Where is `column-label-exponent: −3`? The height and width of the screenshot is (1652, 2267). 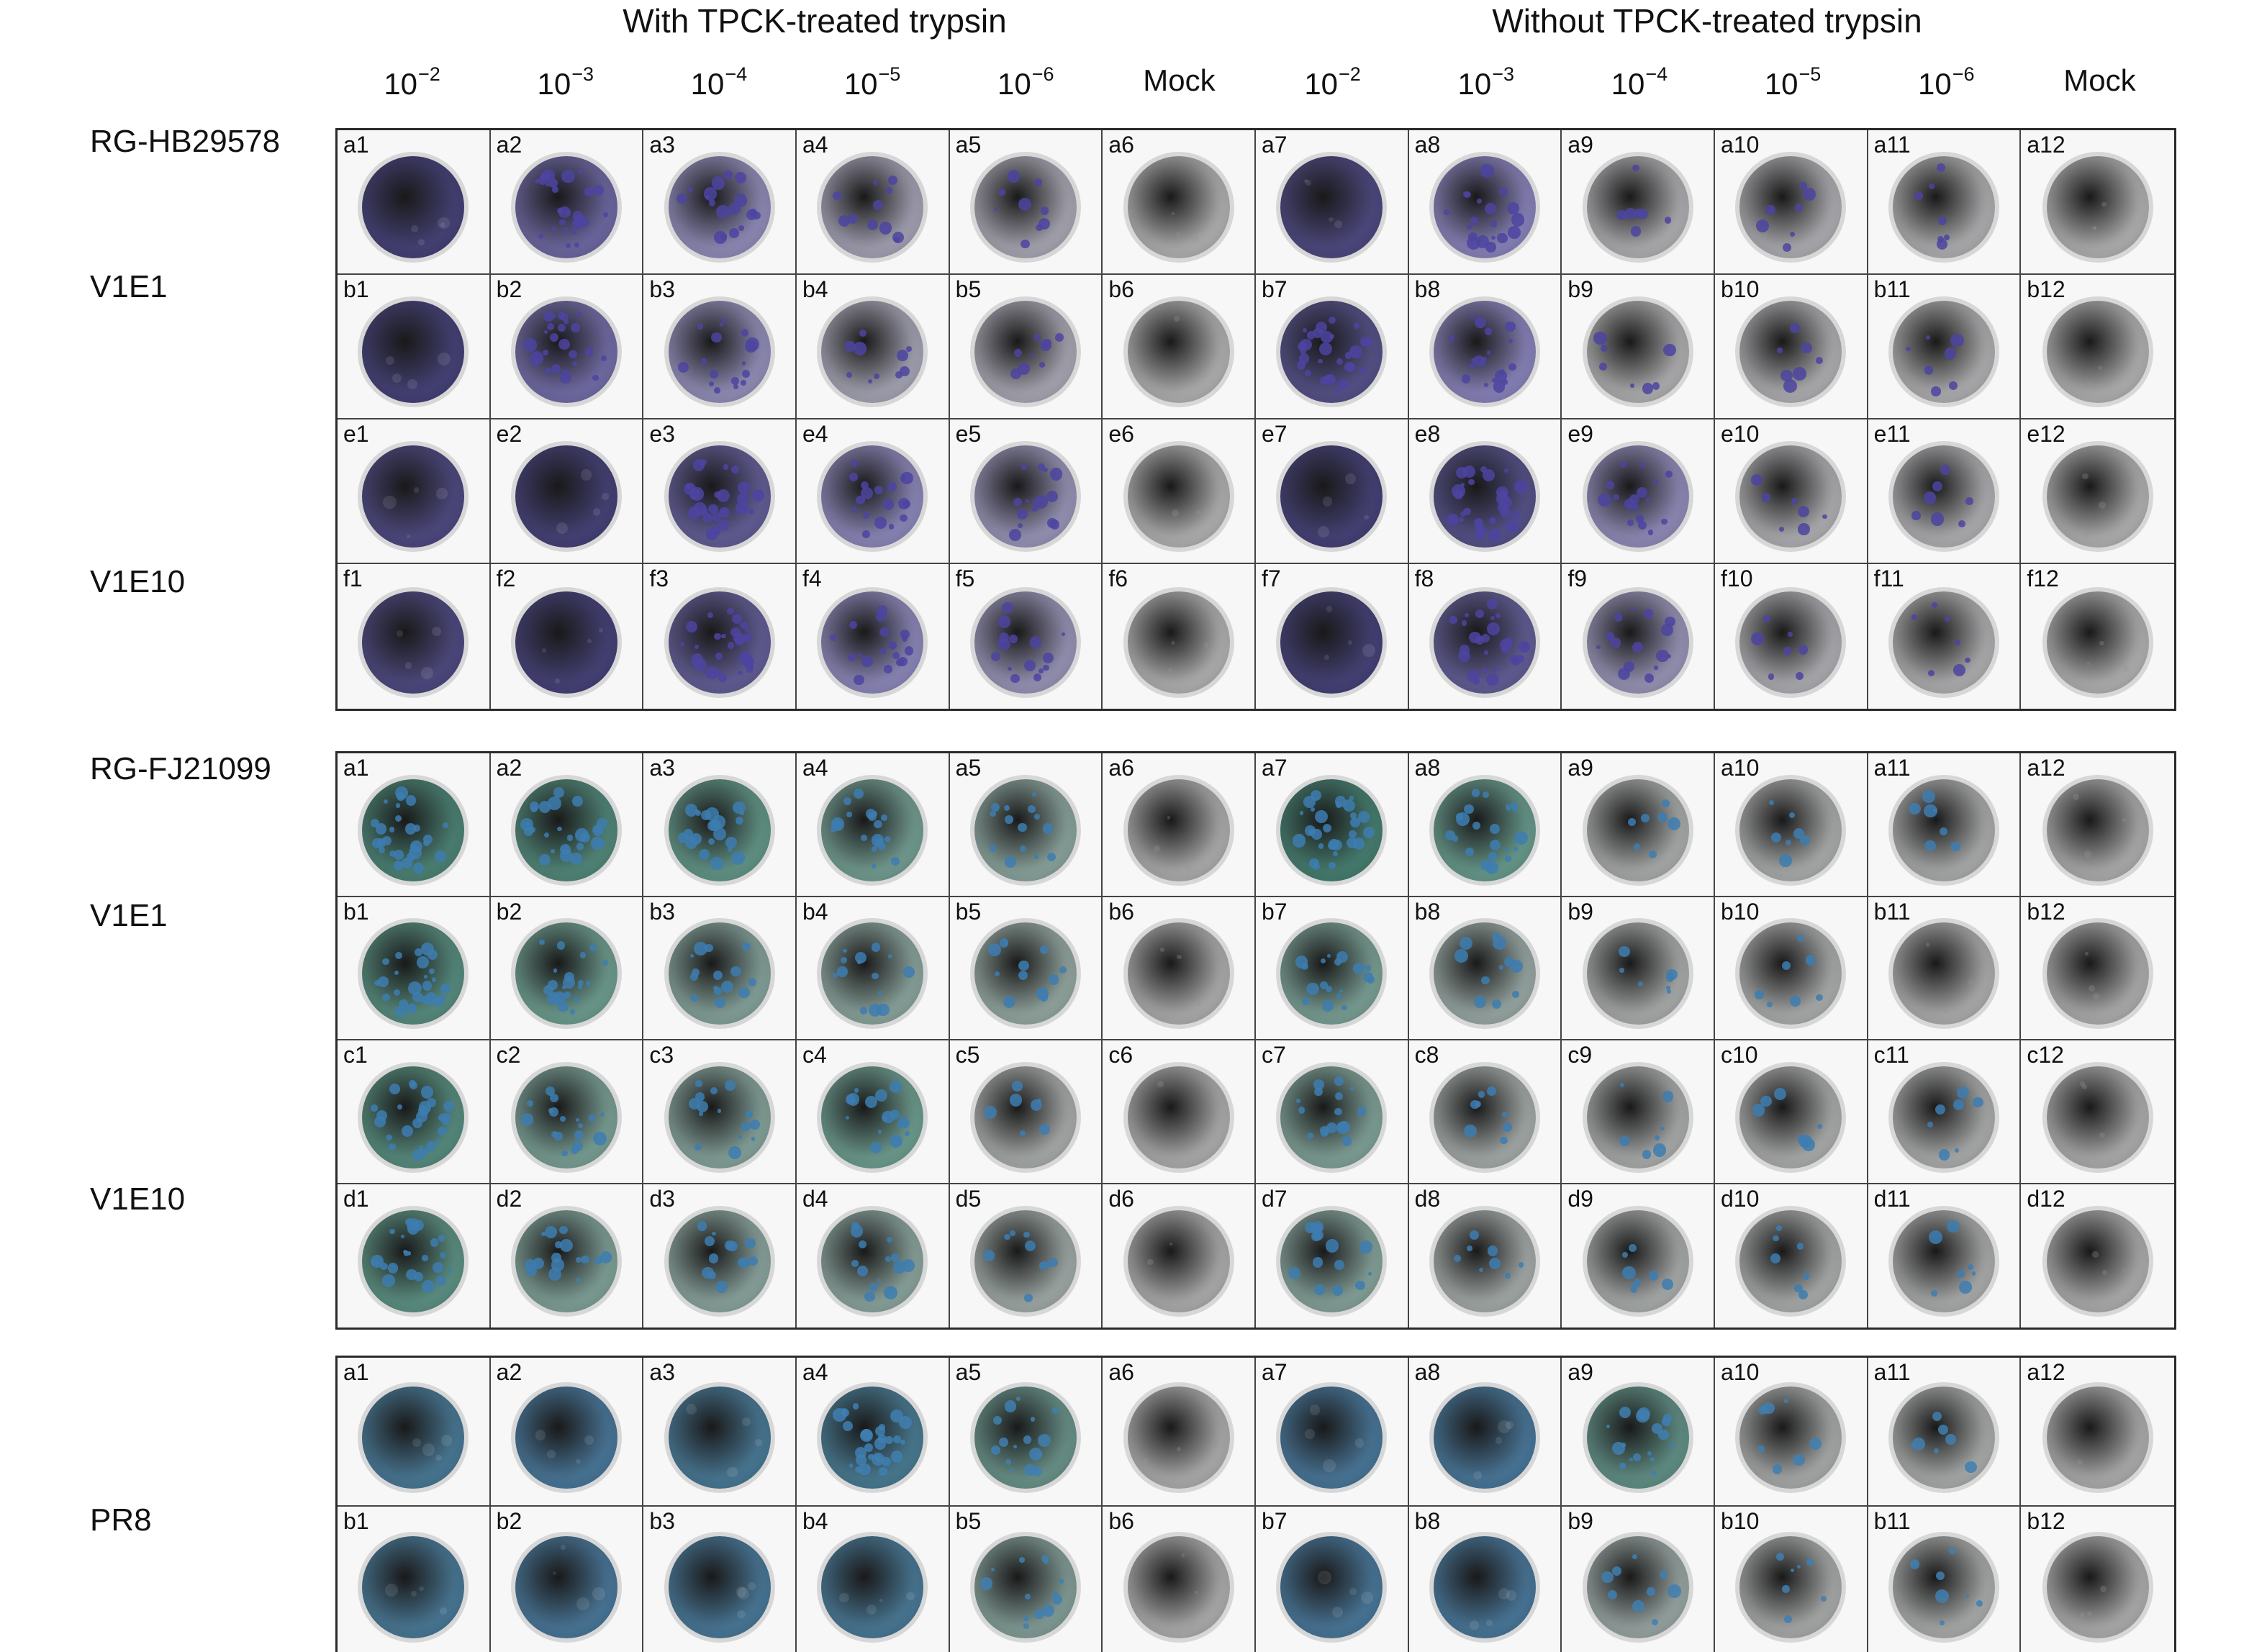
column-label-exponent: −3 is located at coordinates (583, 74).